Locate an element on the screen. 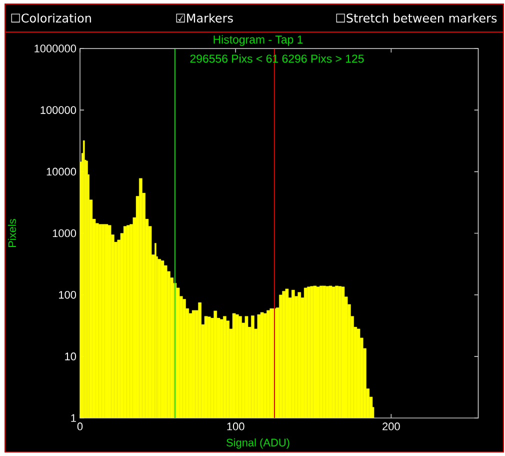 This screenshot has width=505, height=456. y-tick-label: 1000 is located at coordinates (64, 233).